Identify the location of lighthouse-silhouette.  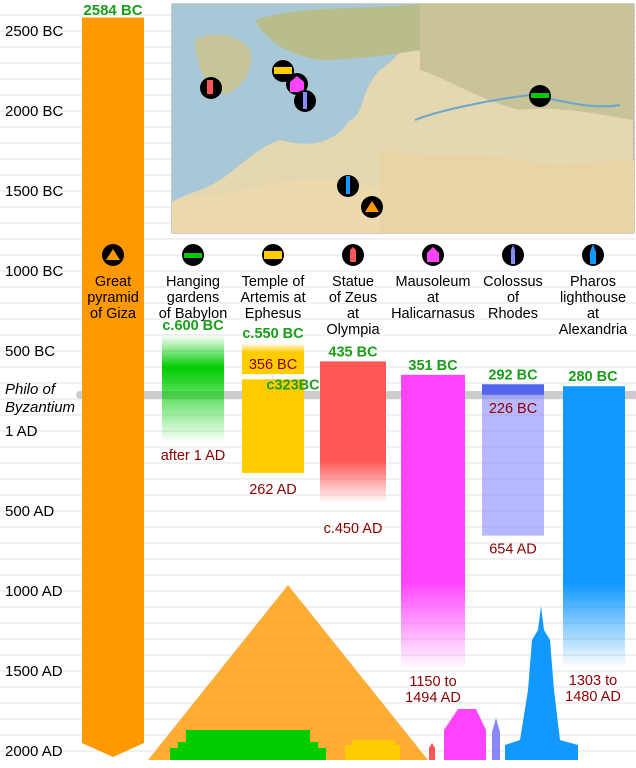
(541, 683).